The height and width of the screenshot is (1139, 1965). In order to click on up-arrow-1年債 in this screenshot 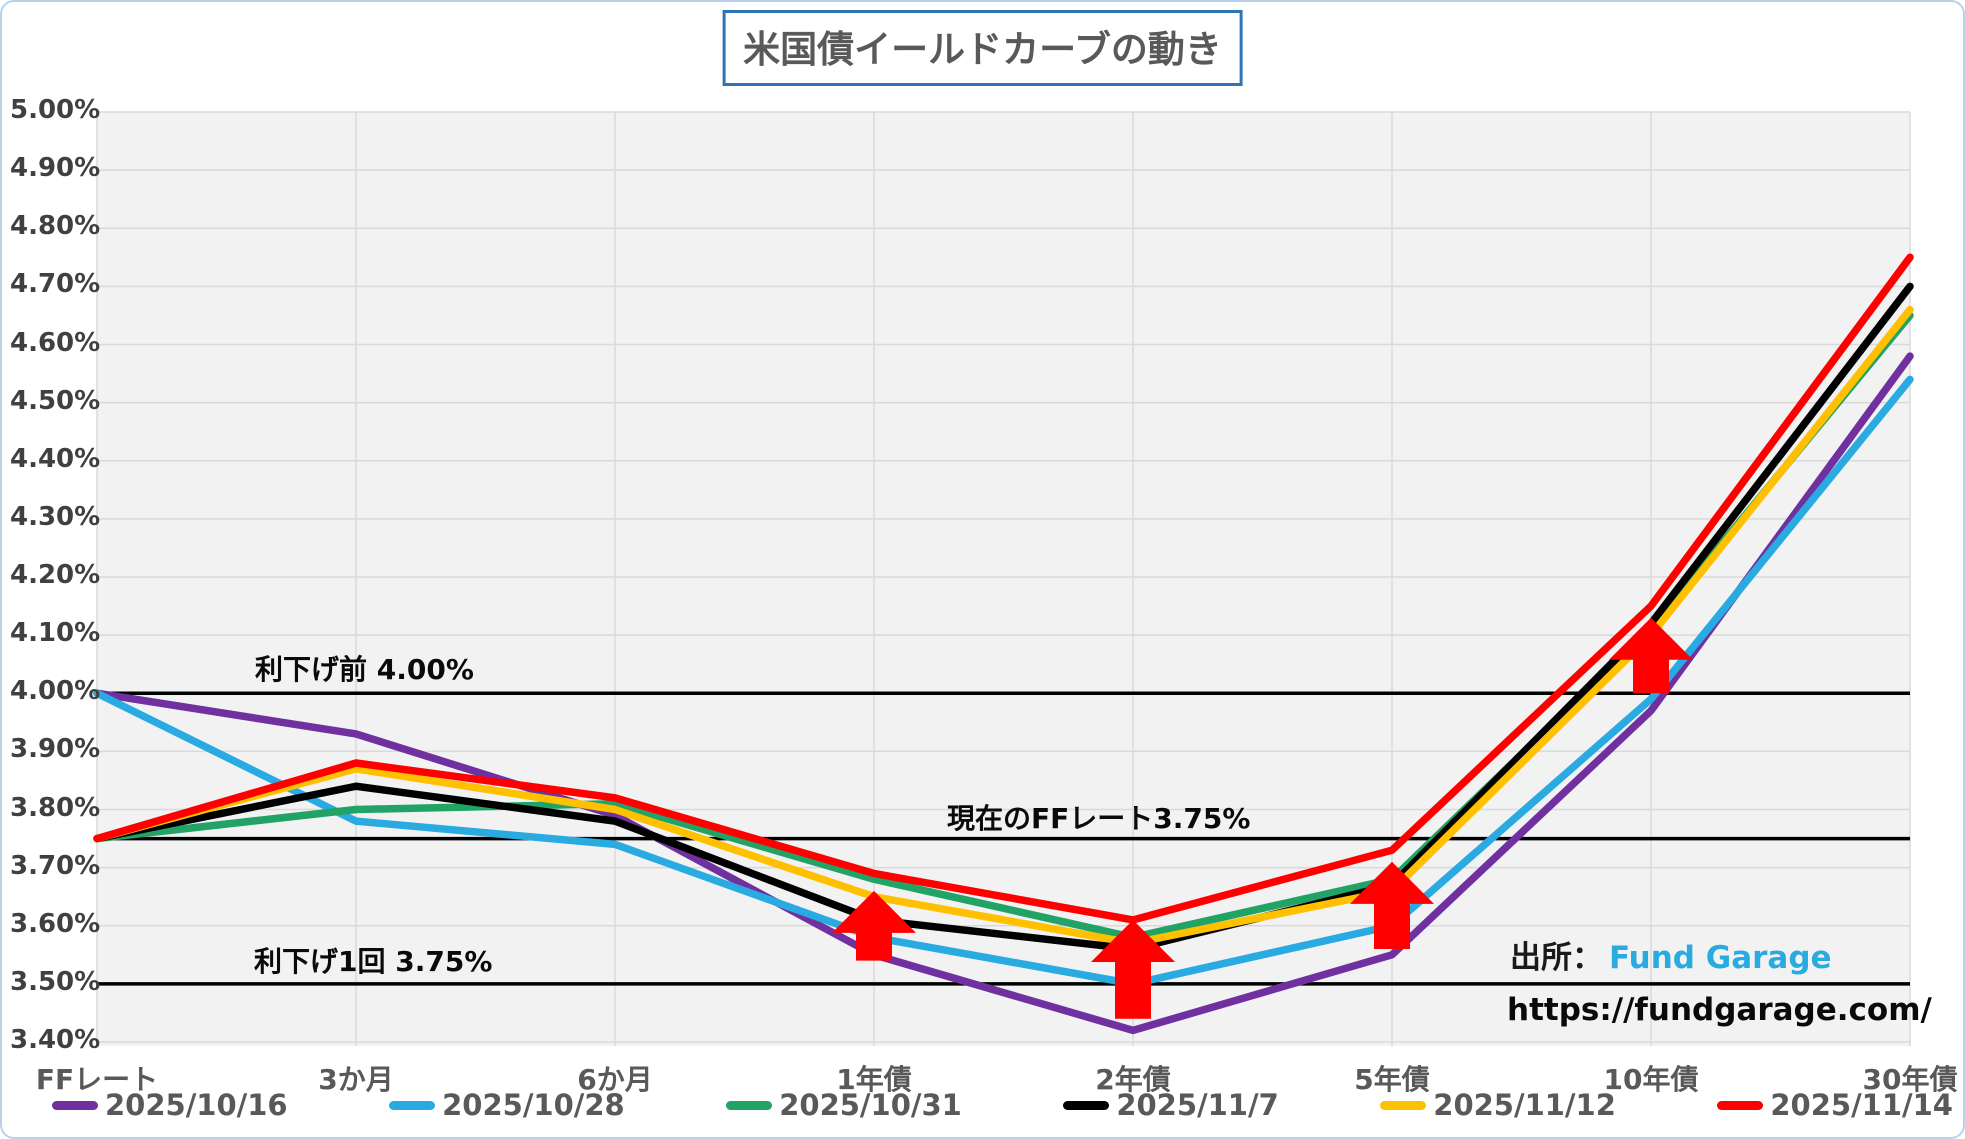, I will do `click(874, 925)`.